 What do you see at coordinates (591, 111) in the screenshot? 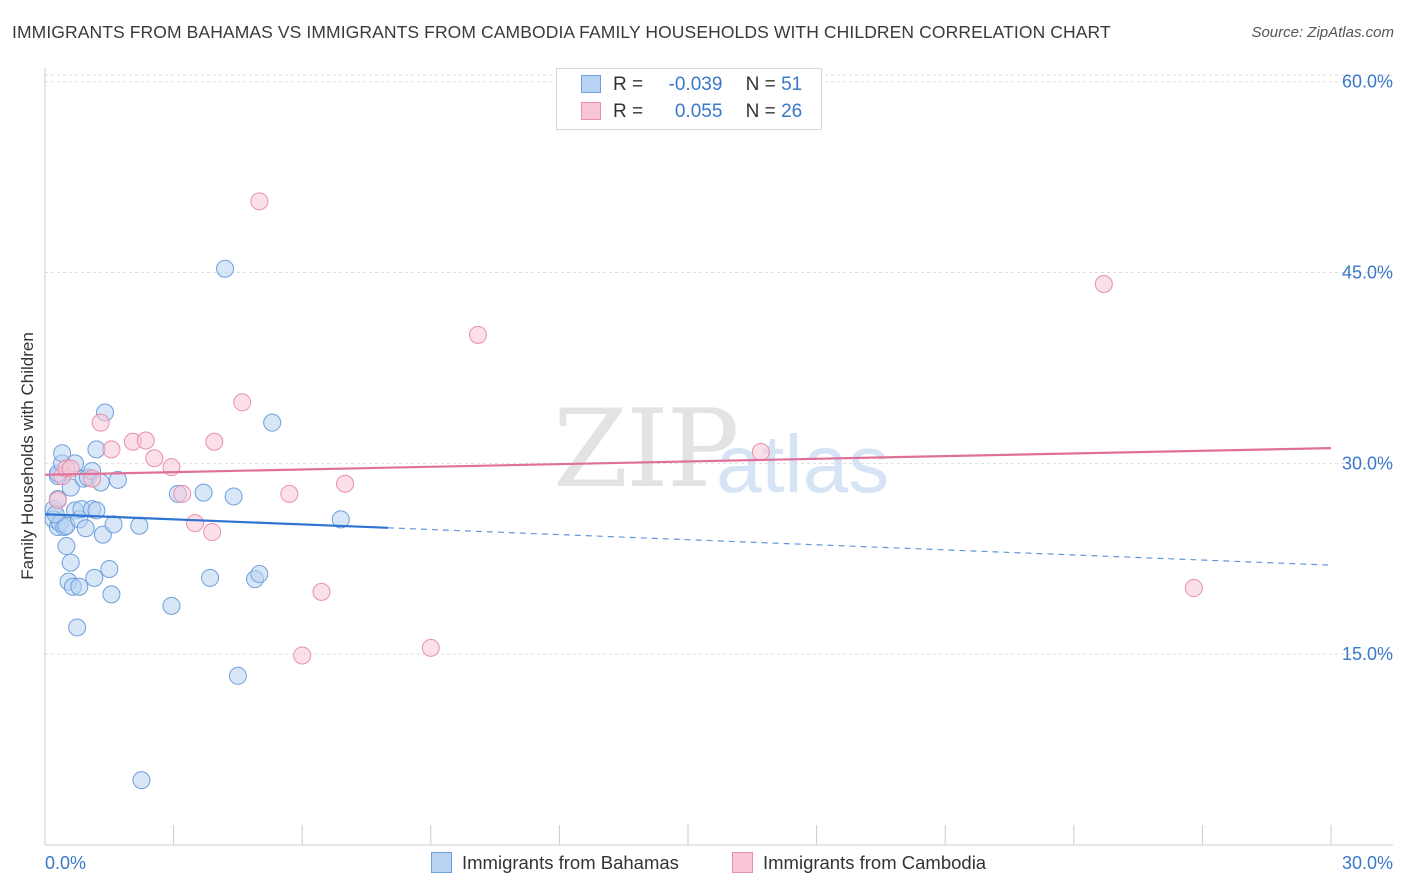
I see `legend-swatch-pink` at bounding box center [591, 111].